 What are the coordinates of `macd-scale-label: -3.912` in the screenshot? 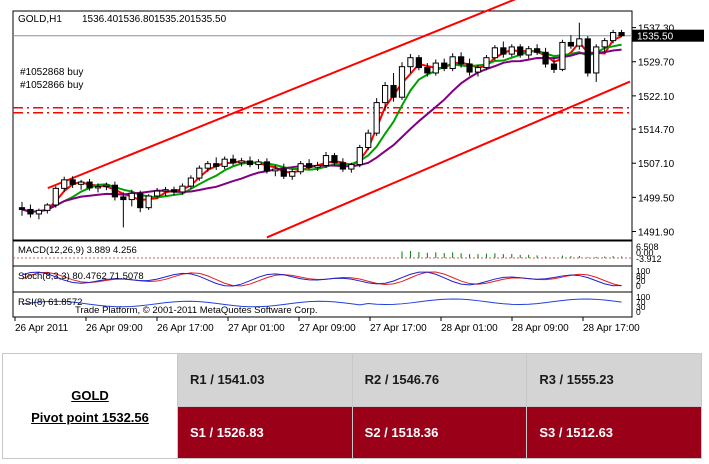 It's located at (649, 259).